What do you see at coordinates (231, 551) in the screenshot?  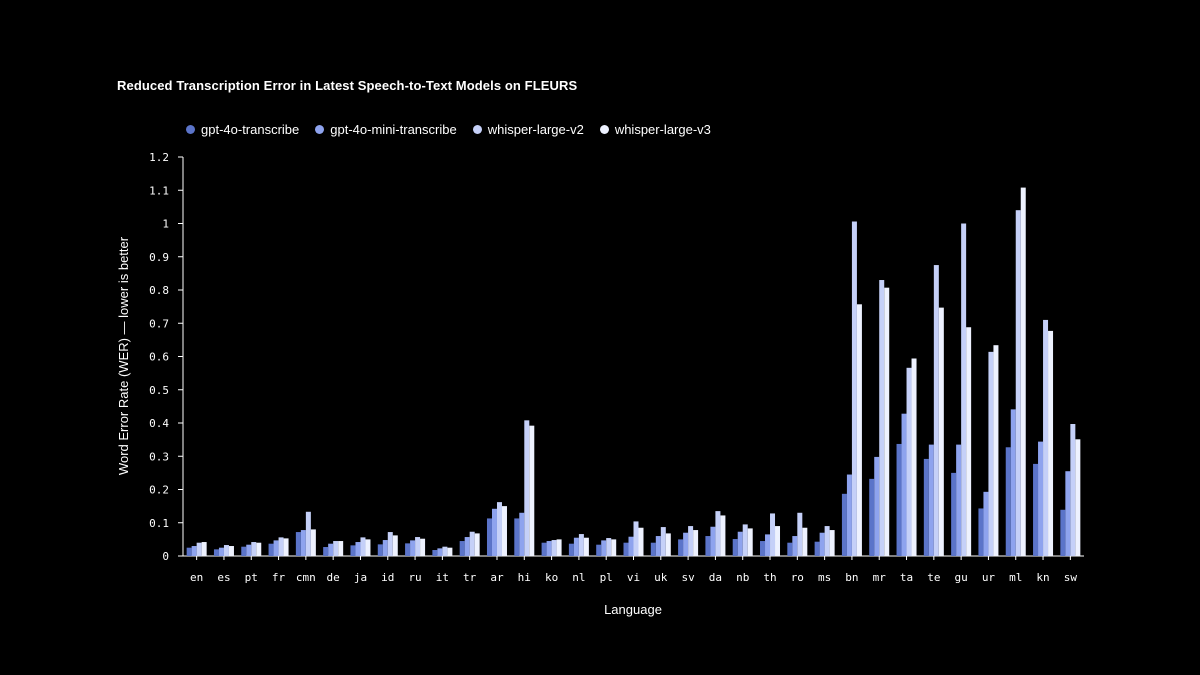 I see `bar-whisper-large-v3-es` at bounding box center [231, 551].